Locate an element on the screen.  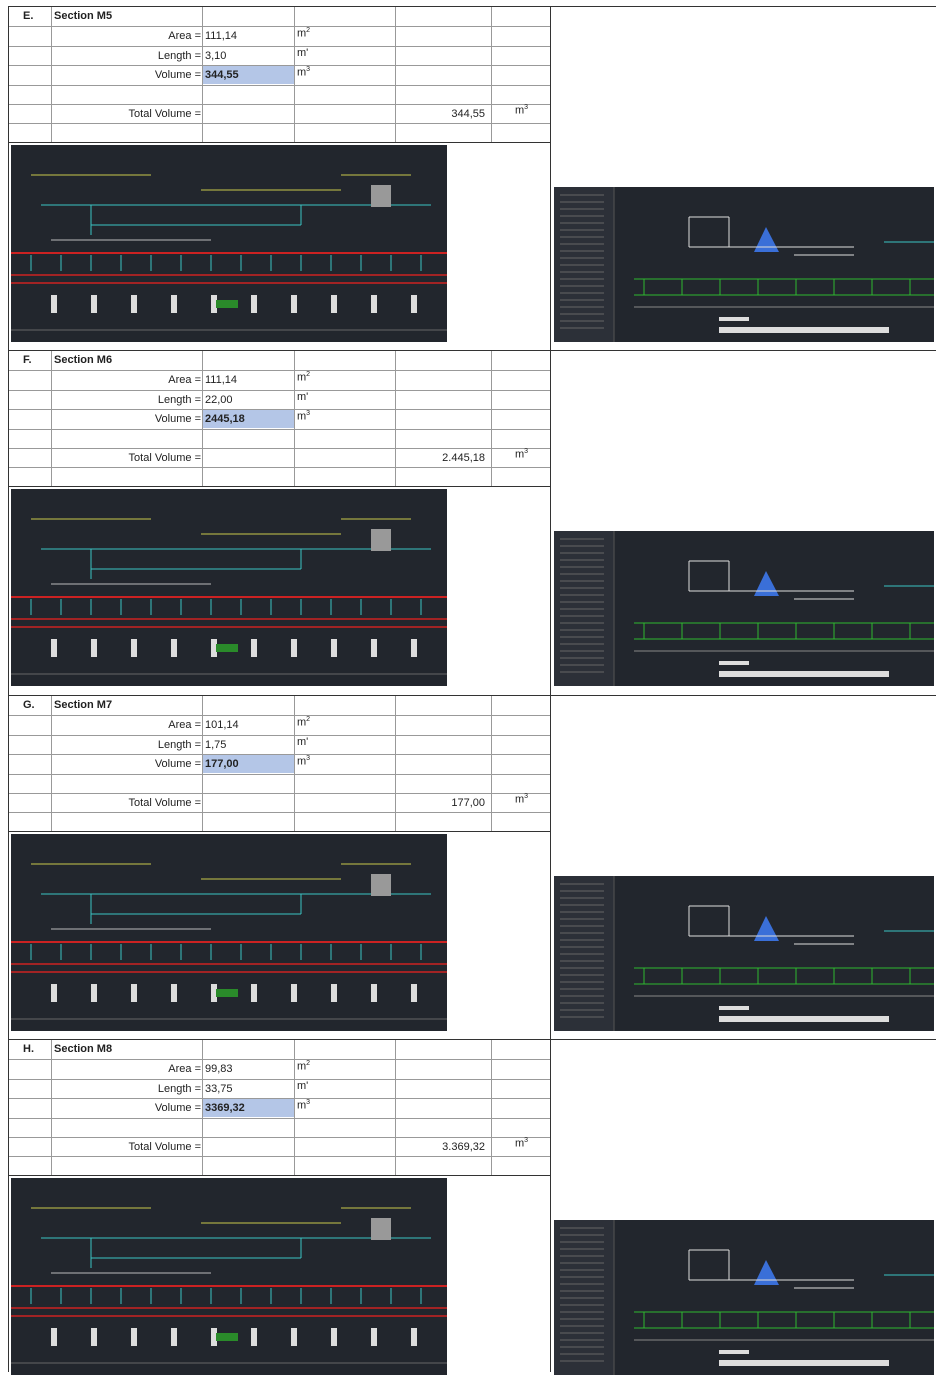
section-title: Section M7 is located at coordinates (83, 704).